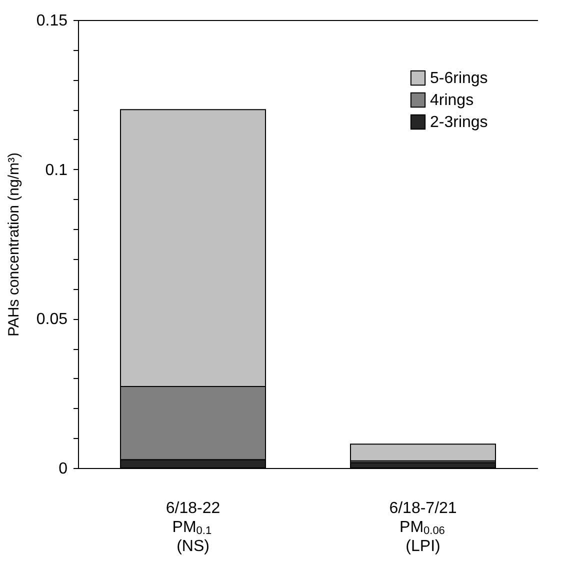 Image resolution: width=586 pixels, height=572 pixels. I want to click on legend-label: 5-6rings, so click(459, 78).